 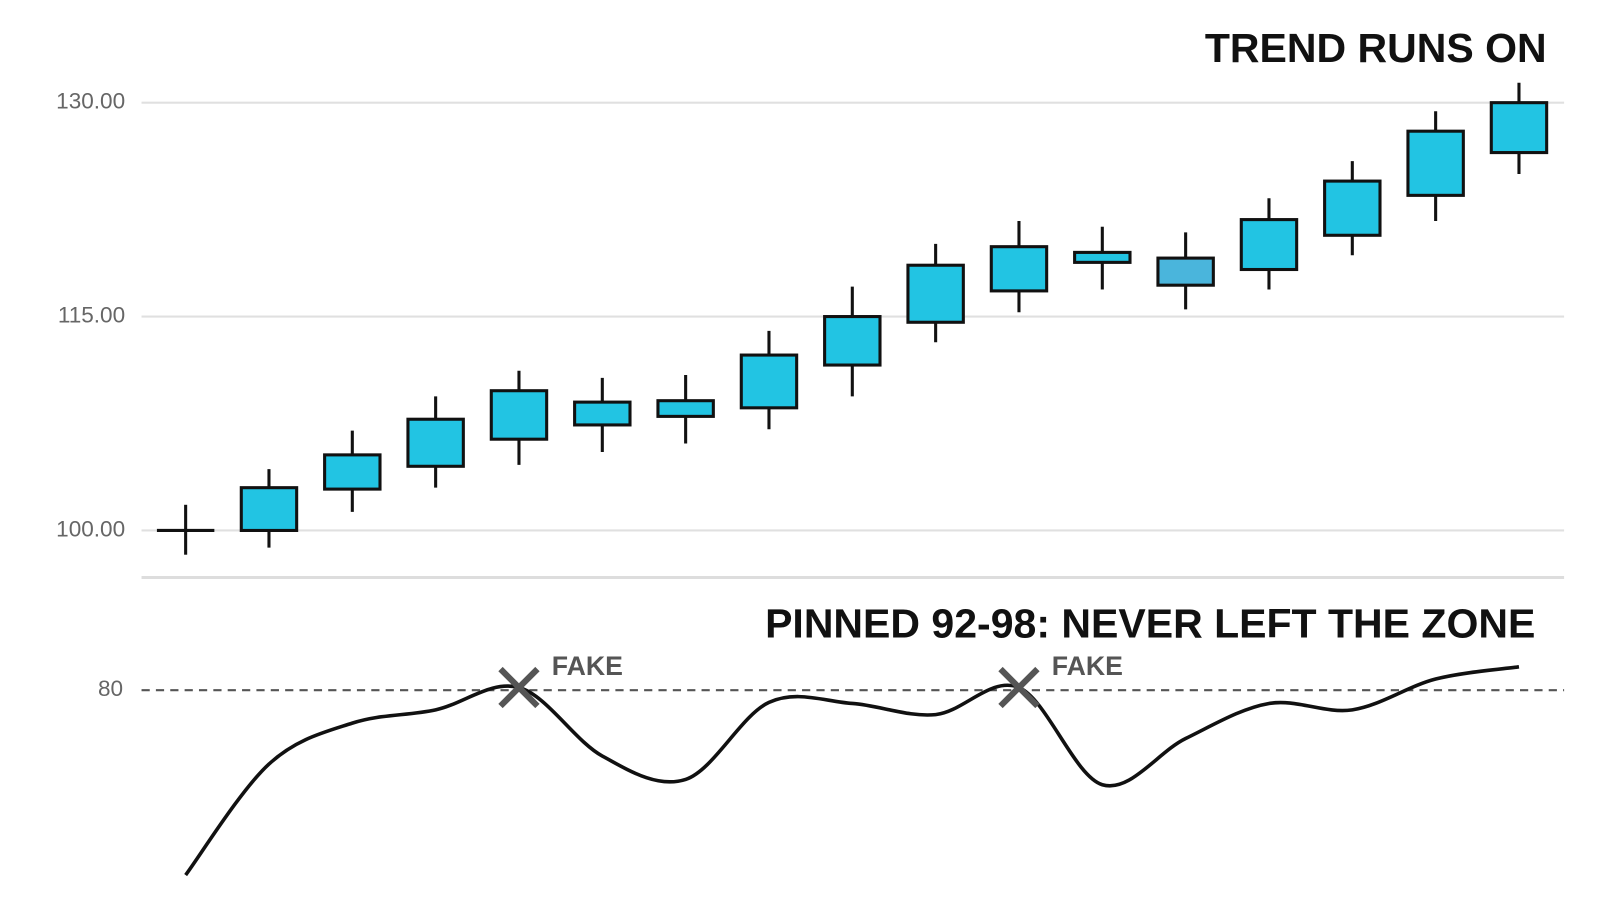 I want to click on y-tick-label: 115.00, so click(x=91, y=315).